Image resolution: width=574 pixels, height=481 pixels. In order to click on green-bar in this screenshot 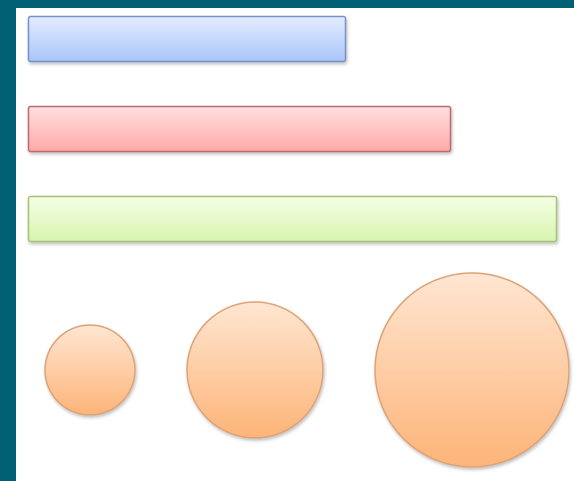, I will do `click(292, 219)`.